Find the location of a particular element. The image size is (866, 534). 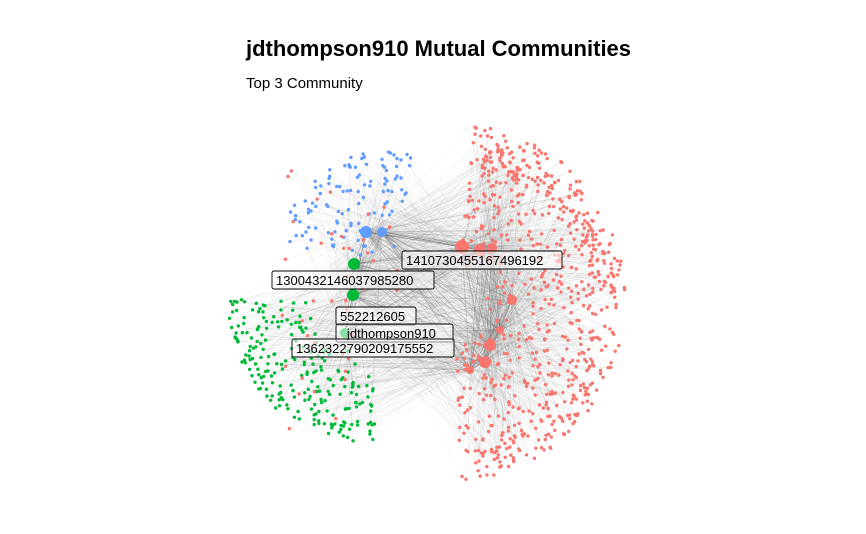

node-label-hub-red-top: 1410730455167496192 is located at coordinates (482, 260).